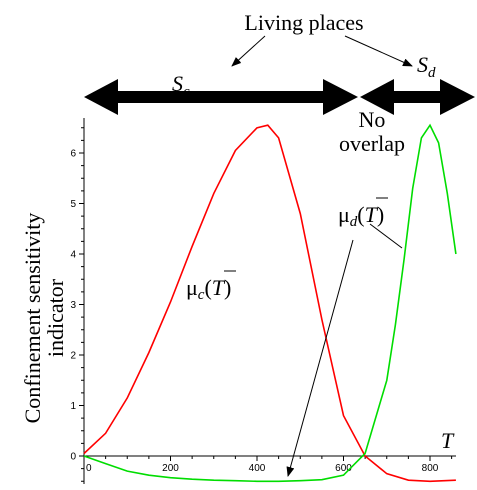 This screenshot has height=490, width=477. I want to click on mu-d-T: T, so click(372, 214).